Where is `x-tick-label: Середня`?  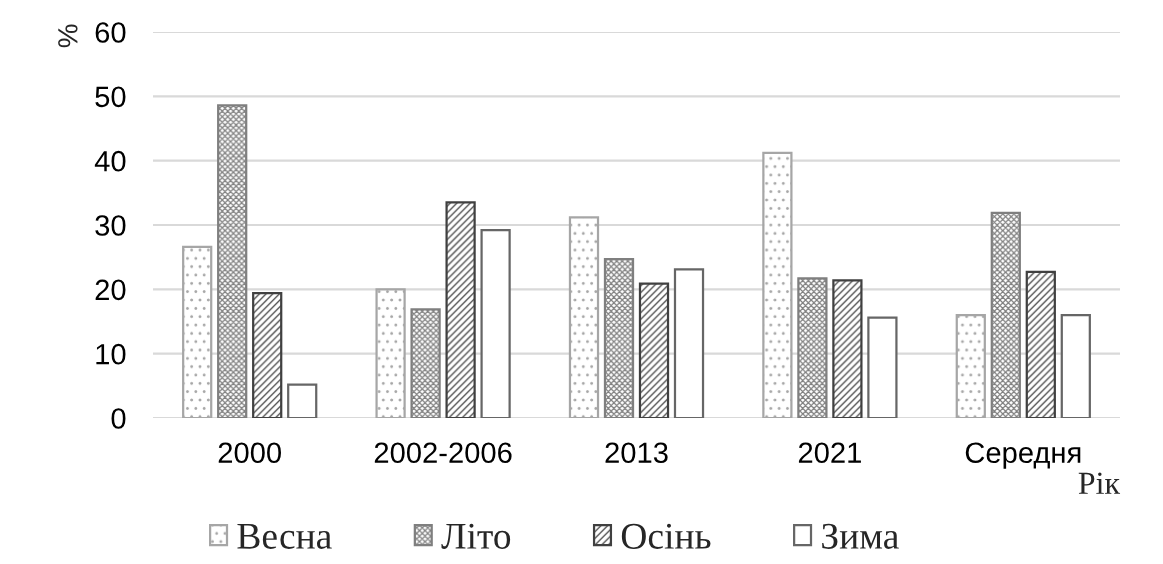
x-tick-label: Середня is located at coordinates (1023, 455).